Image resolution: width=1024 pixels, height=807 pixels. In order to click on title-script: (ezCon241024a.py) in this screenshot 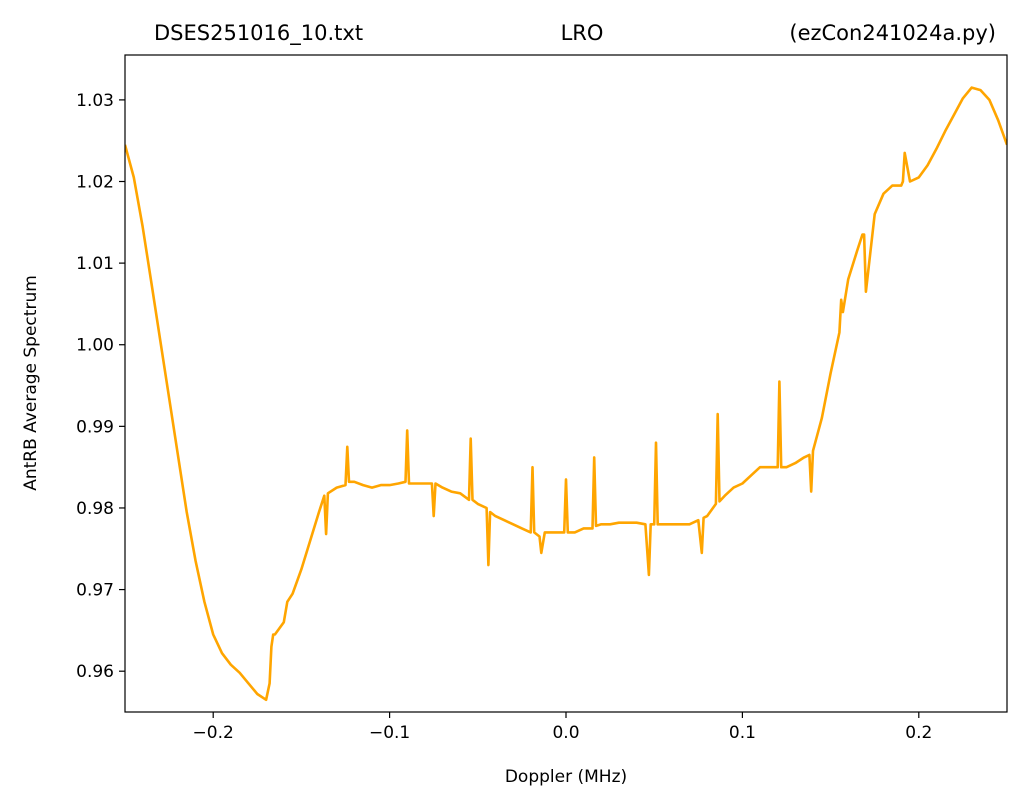, I will do `click(892, 33)`.